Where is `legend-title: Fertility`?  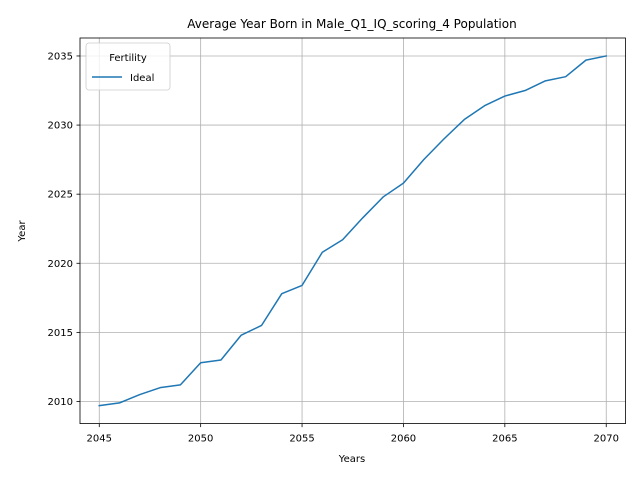
legend-title: Fertility is located at coordinates (128, 58).